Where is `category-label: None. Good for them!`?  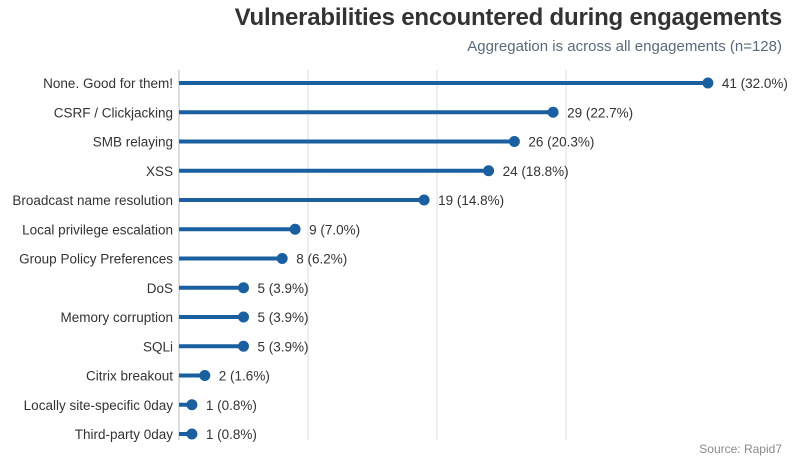 category-label: None. Good for them! is located at coordinates (108, 83).